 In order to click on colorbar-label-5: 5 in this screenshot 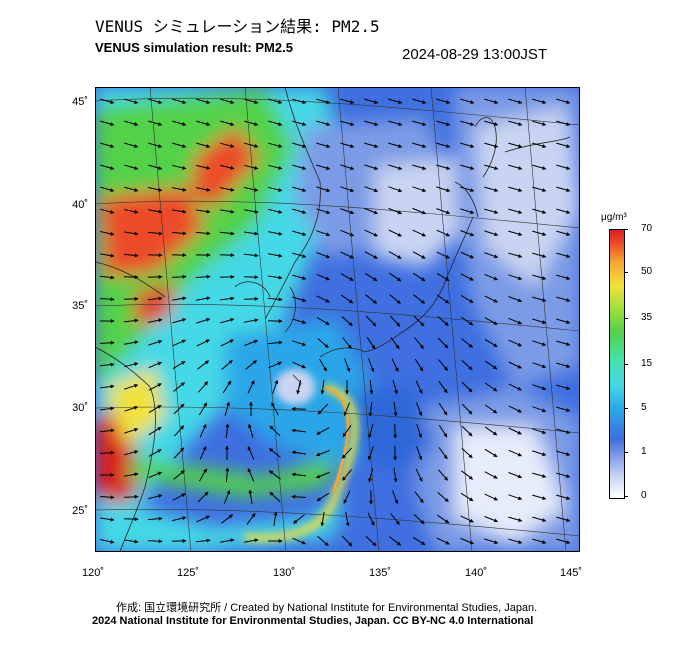, I will do `click(644, 407)`.